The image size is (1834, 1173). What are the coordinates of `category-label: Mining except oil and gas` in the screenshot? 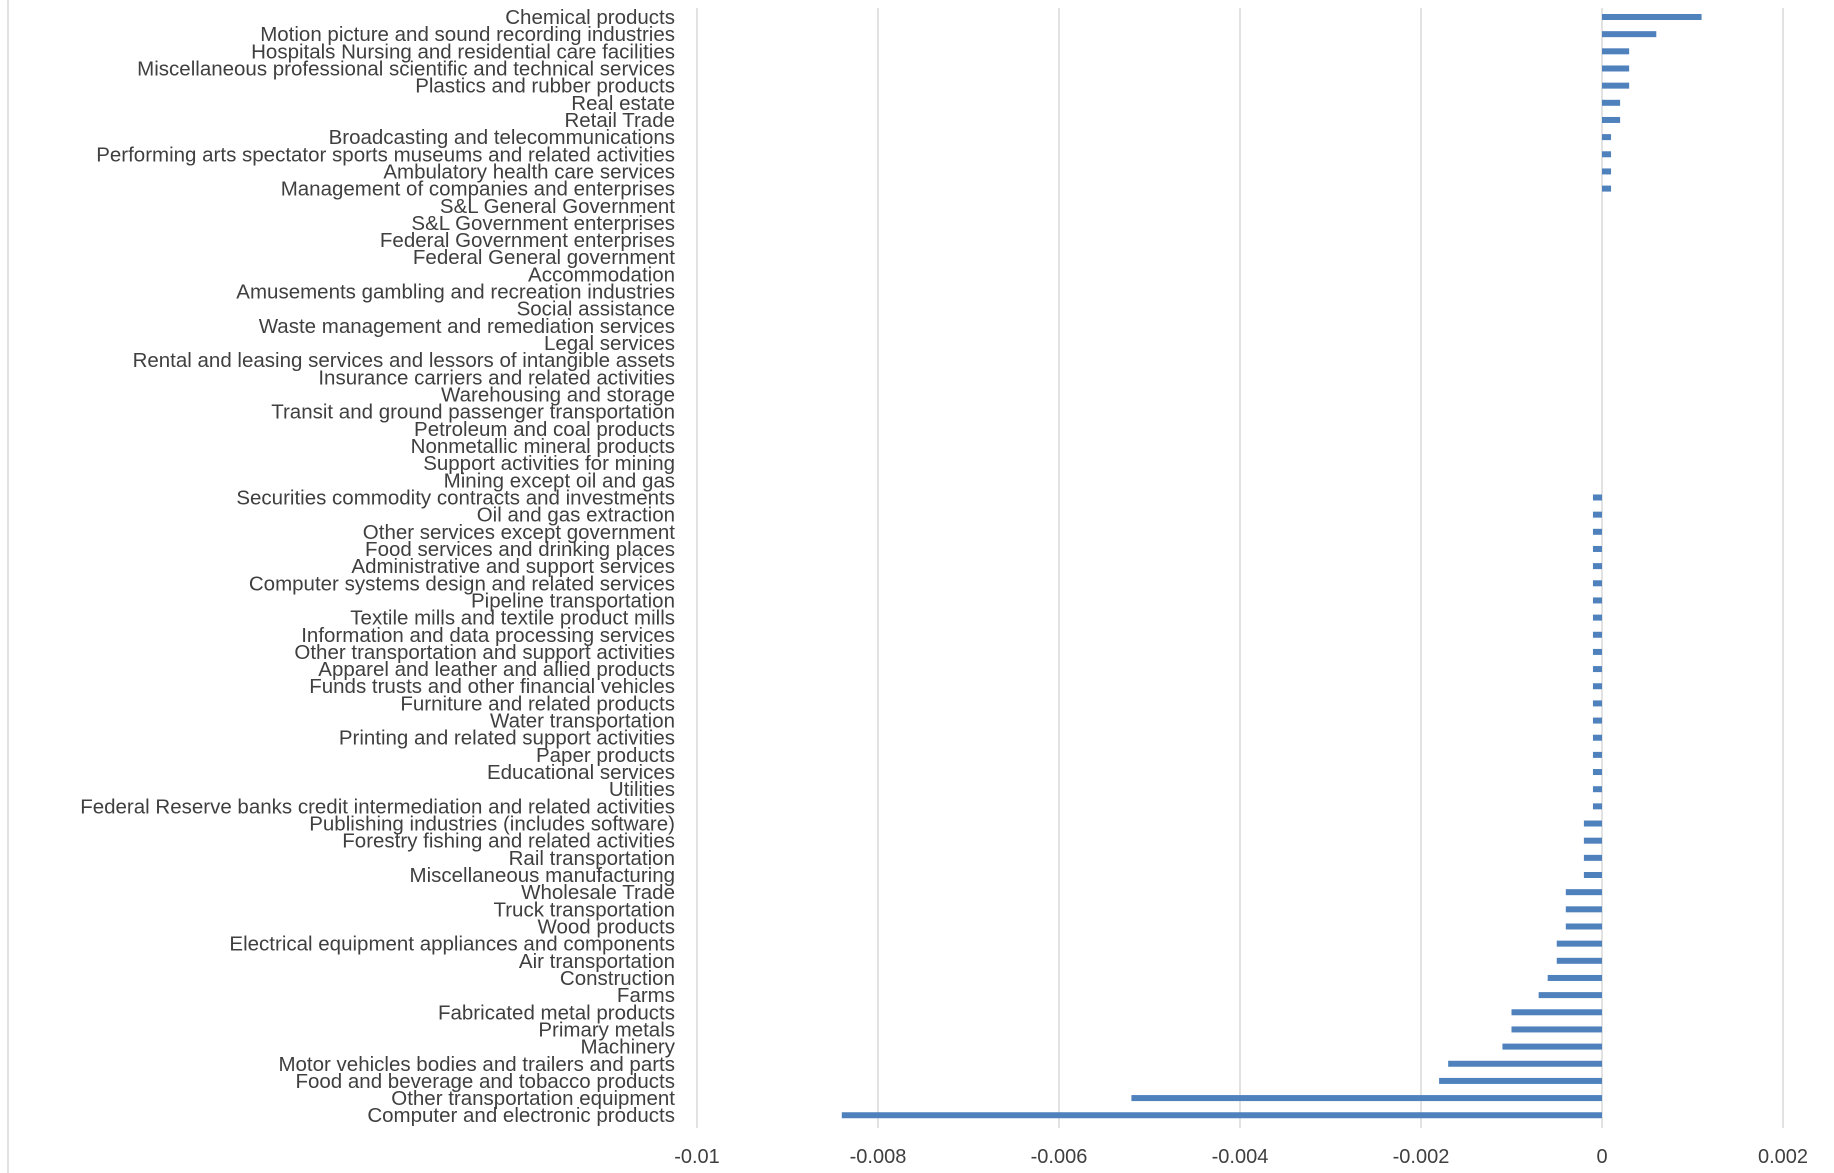 It's located at (559, 480).